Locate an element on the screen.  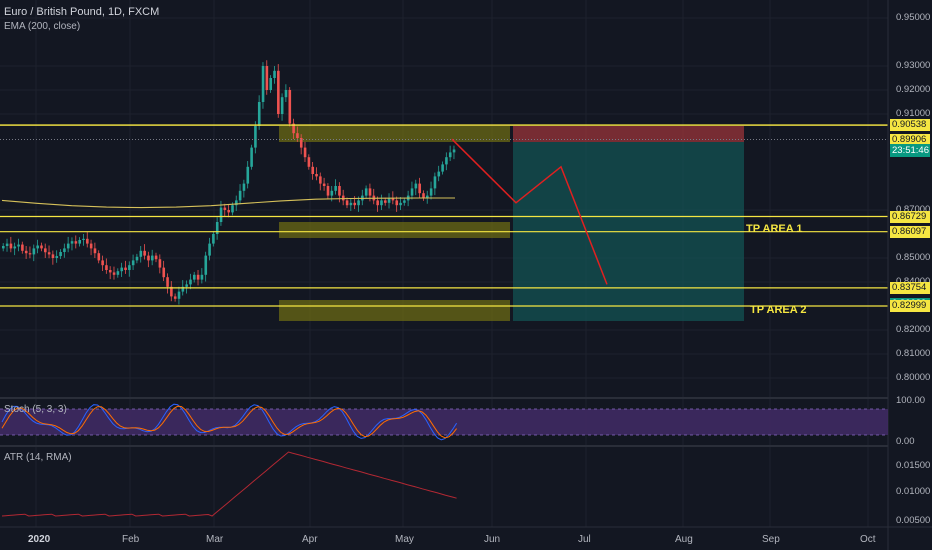
price-axis-label: 0.86729 is located at coordinates (910, 216).